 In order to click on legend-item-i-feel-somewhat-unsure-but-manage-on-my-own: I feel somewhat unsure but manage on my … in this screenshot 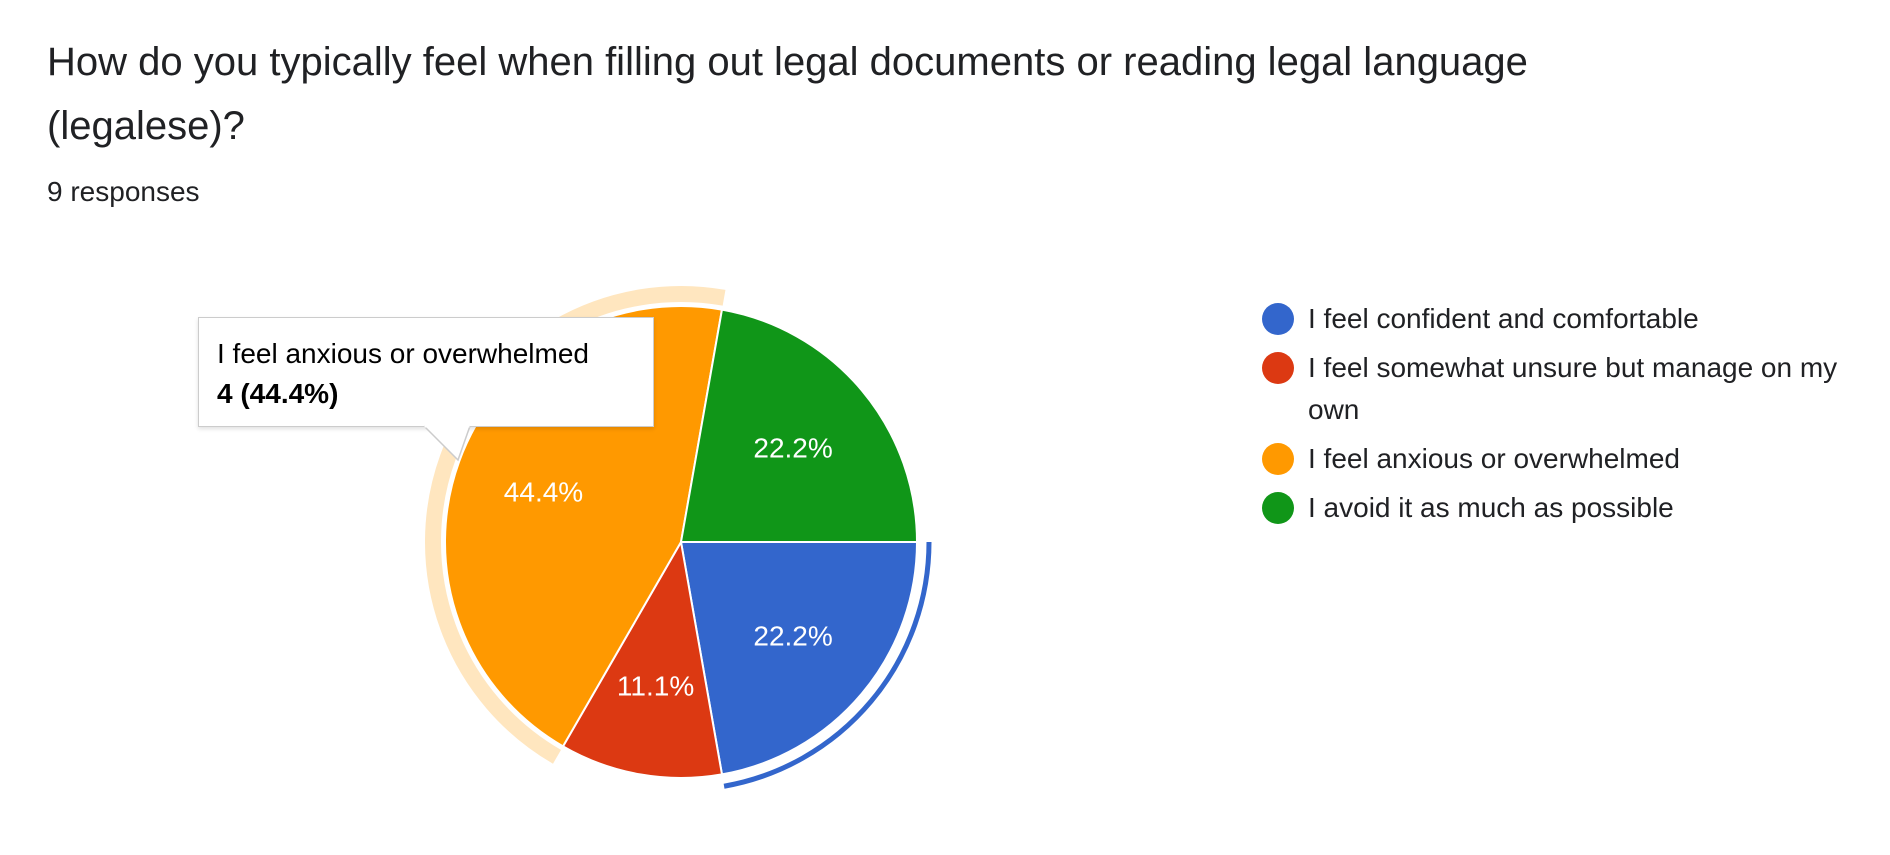, I will do `click(1562, 389)`.